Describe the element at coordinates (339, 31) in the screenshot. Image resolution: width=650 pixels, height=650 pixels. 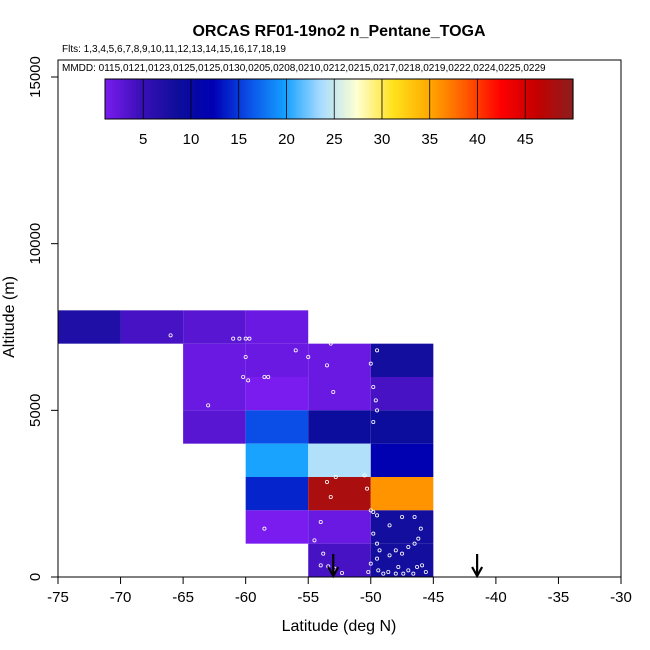
I see `chart-title: ORCAS RF01-19no2 n_Pentane_TOGA` at that location.